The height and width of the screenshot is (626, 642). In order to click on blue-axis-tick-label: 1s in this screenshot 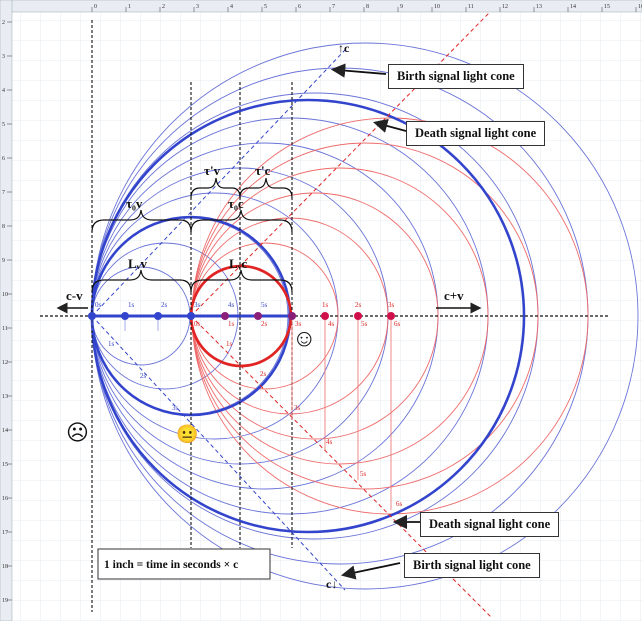, I will do `click(131, 305)`.